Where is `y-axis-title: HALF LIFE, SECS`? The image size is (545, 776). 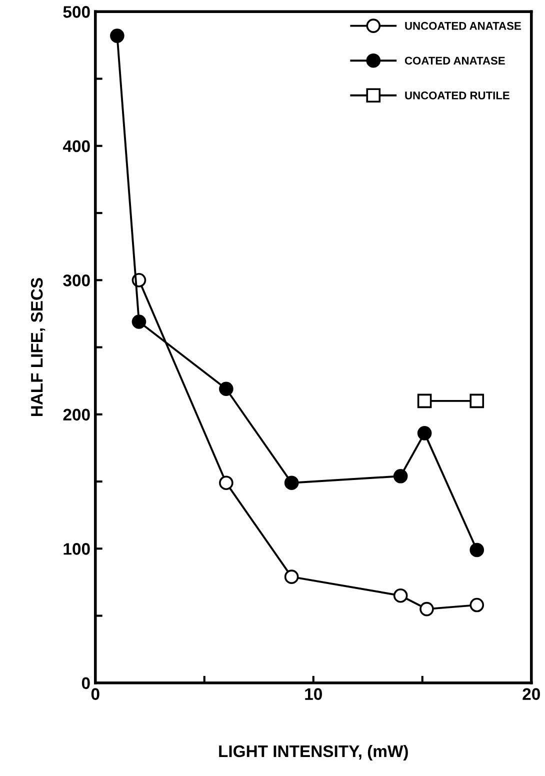 y-axis-title: HALF LIFE, SECS is located at coordinates (38, 347).